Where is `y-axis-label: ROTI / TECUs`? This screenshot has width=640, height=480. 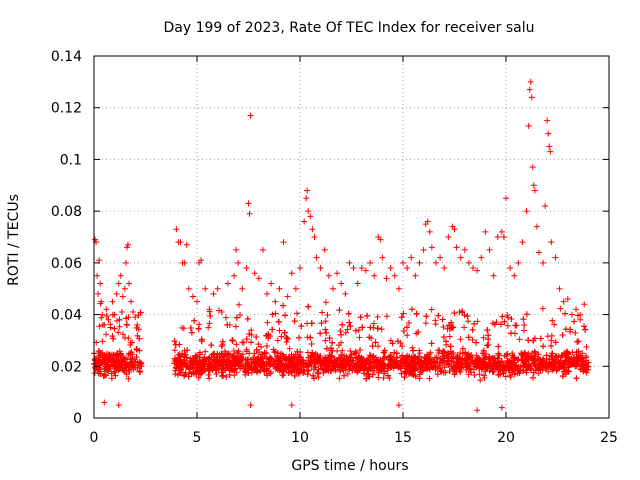
y-axis-label: ROTI / TECUs is located at coordinates (14, 240).